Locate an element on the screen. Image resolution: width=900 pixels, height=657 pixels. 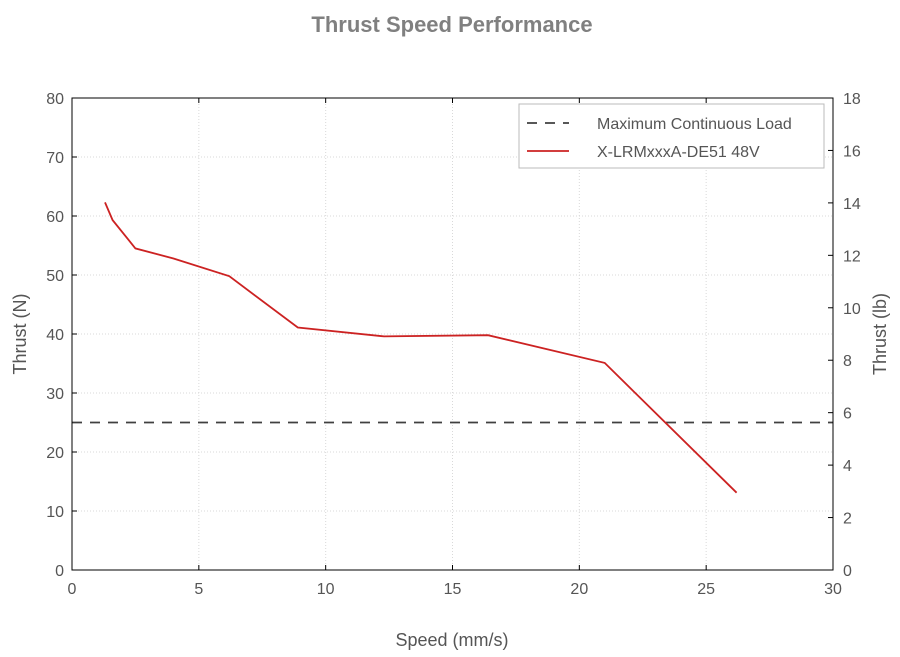
x-tick-label: 15 is located at coordinates (453, 589).